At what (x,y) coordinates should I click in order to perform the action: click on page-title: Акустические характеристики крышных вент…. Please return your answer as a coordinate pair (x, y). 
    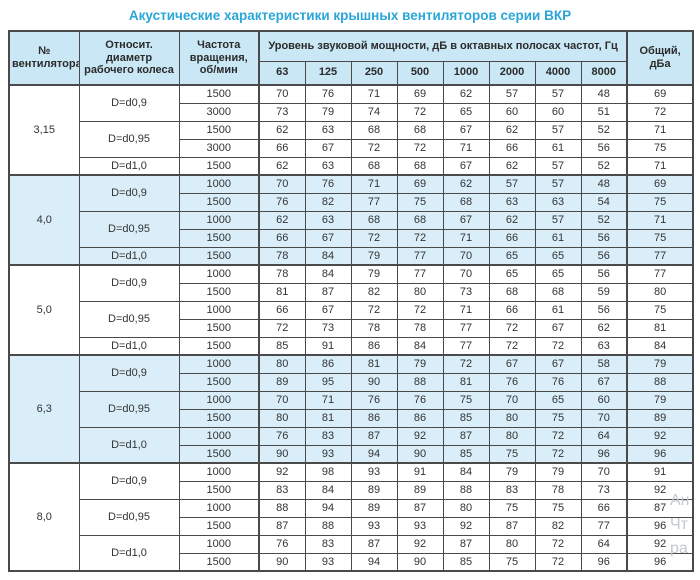
    Looking at the image, I should click on (350, 15).